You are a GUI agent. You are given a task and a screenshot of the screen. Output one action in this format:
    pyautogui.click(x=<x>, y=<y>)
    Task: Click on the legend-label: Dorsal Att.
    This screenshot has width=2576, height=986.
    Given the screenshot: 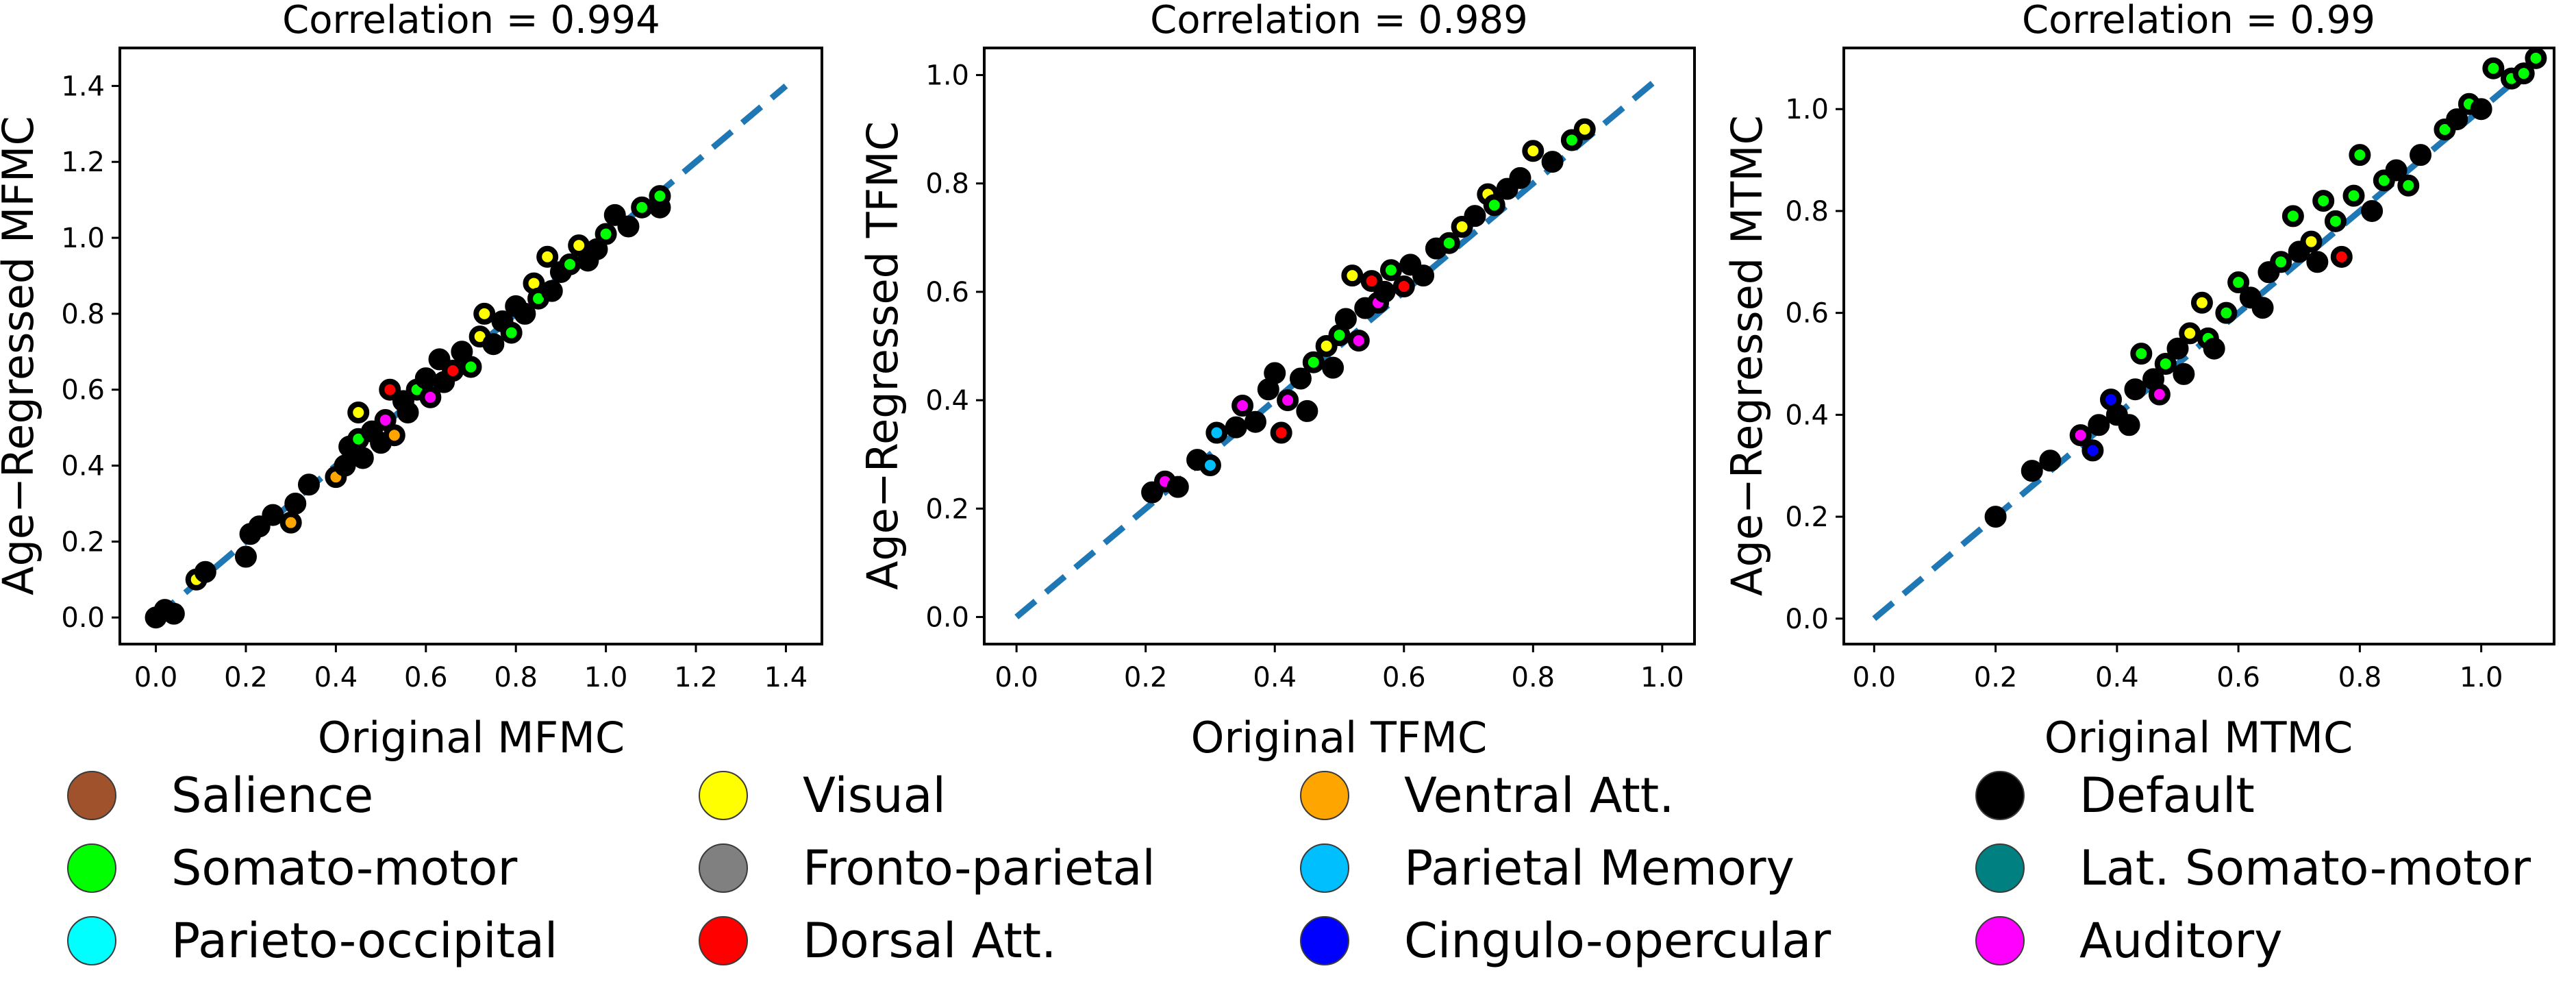 What is the action you would take?
    pyautogui.click(x=930, y=941)
    